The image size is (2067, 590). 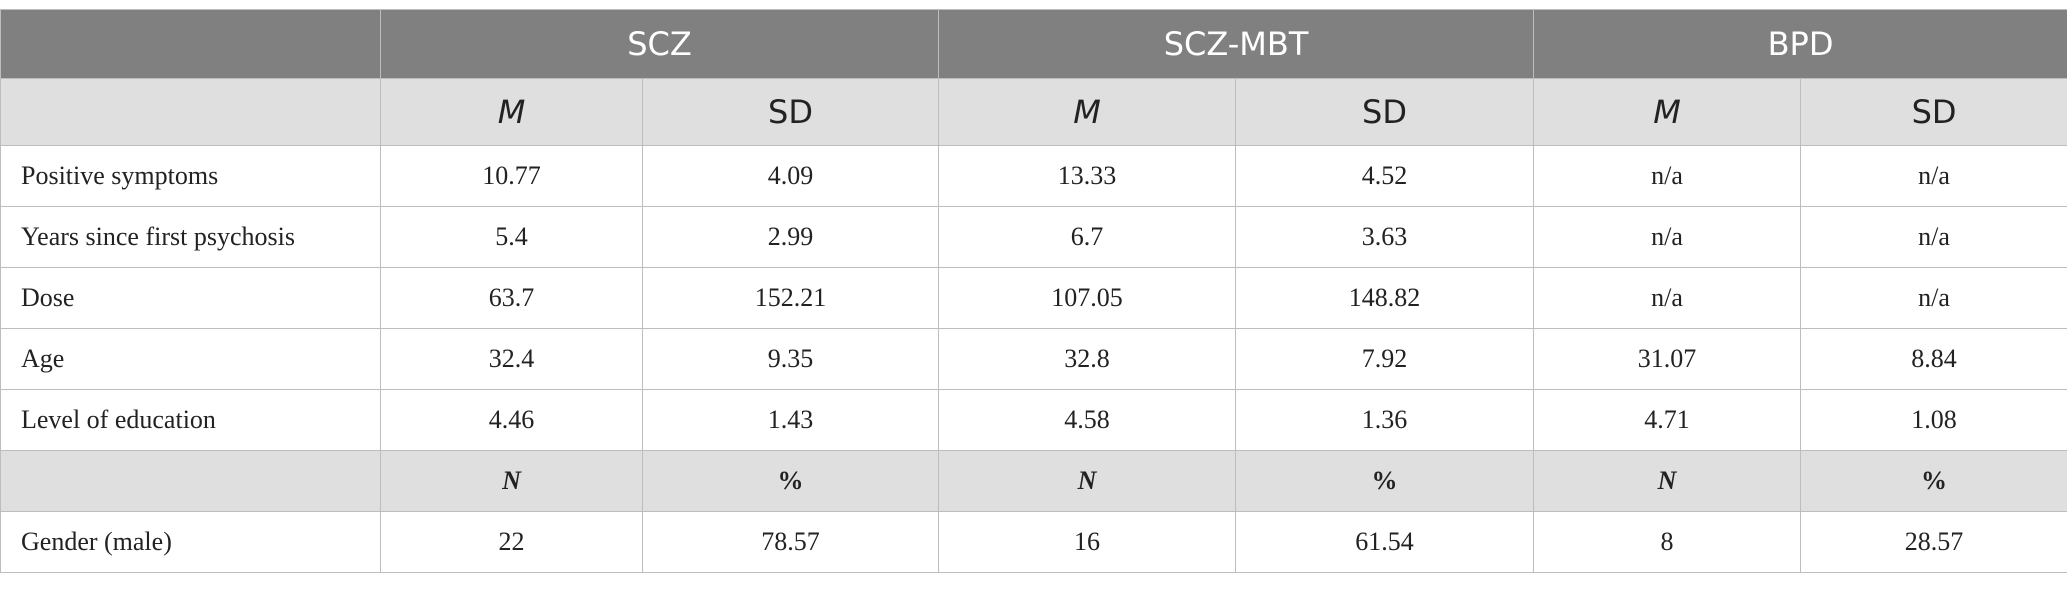 I want to click on cell: 4.58, so click(x=1087, y=420).